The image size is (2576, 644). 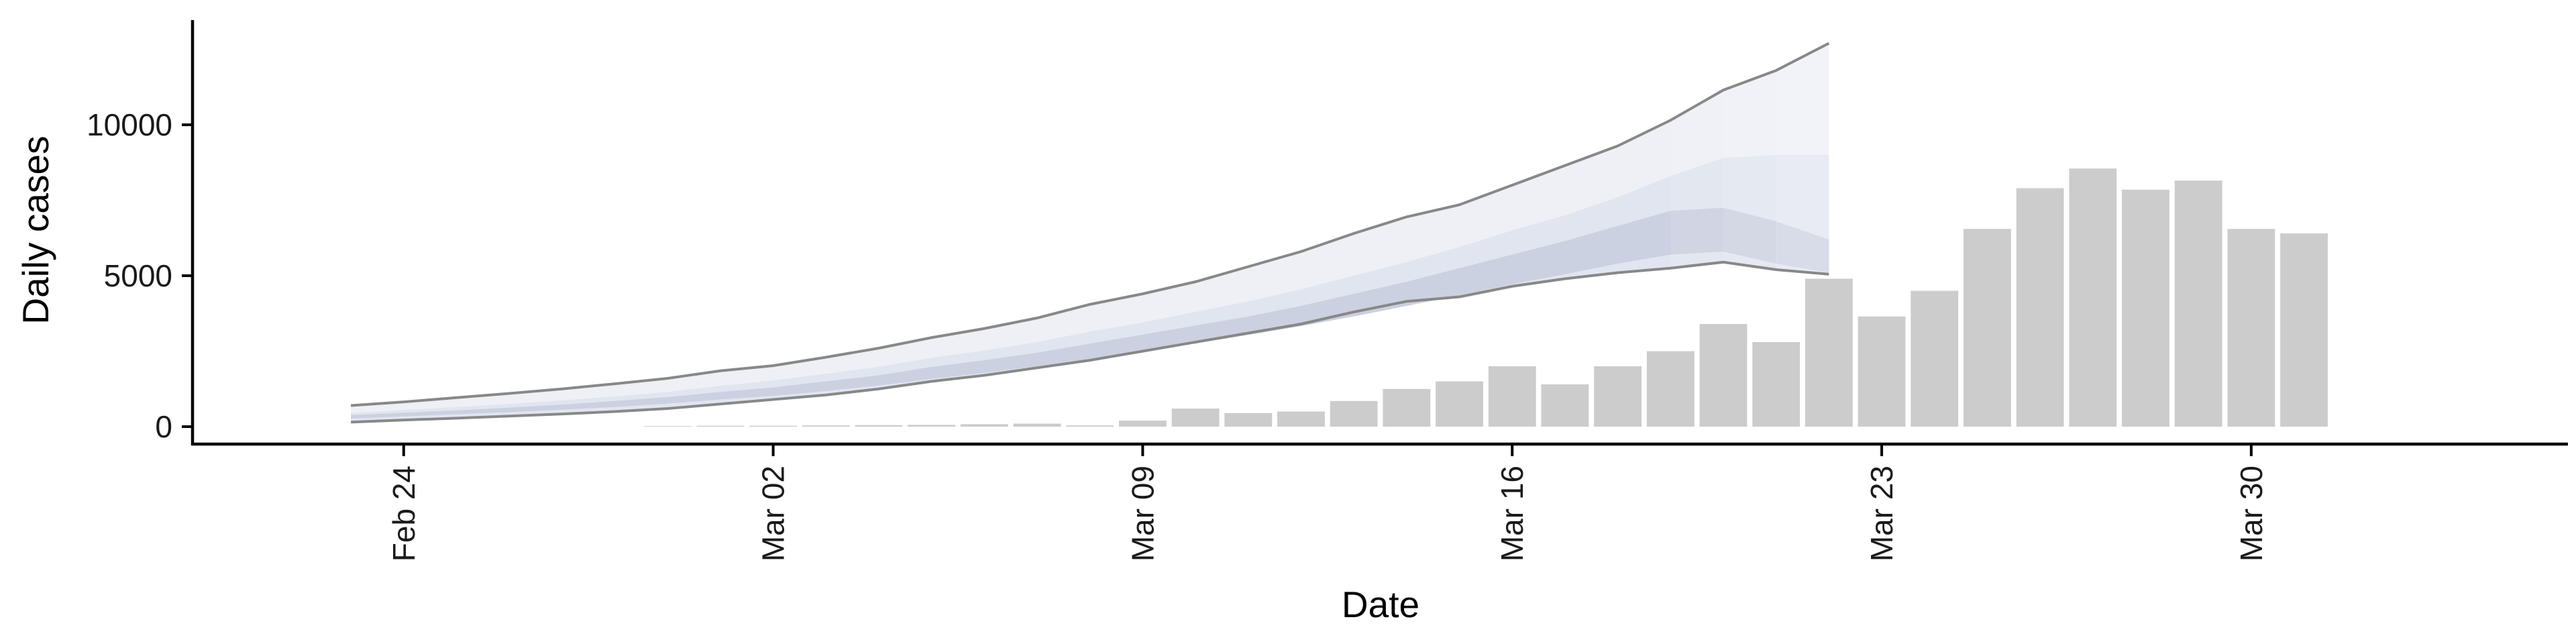 What do you see at coordinates (1089, 342) in the screenshot?
I see `forecast-lower-line` at bounding box center [1089, 342].